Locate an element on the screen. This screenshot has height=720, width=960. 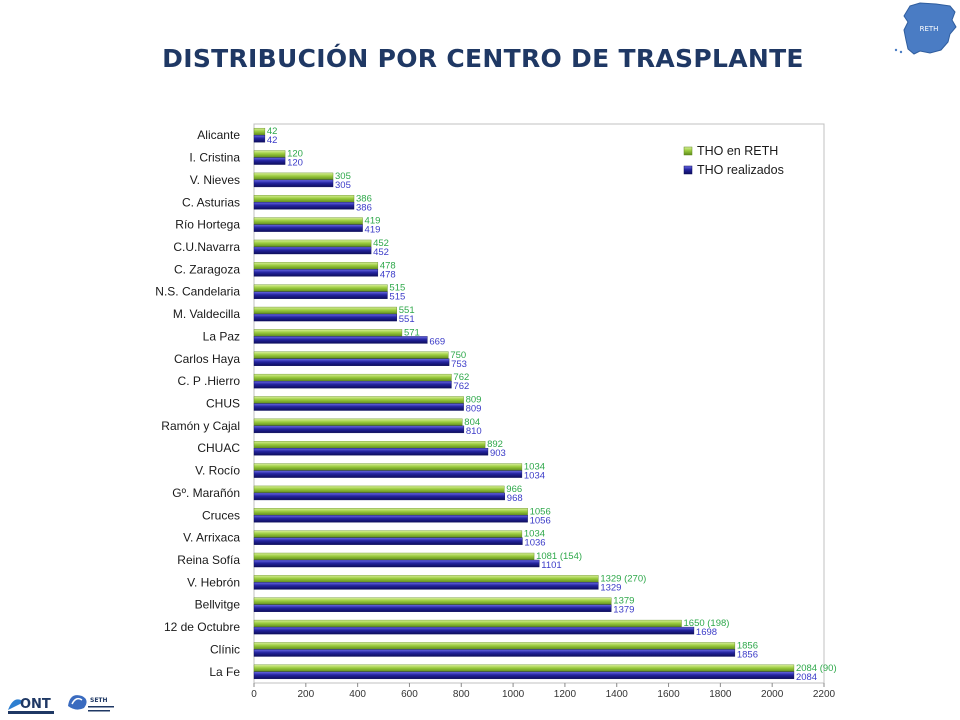
bar-label-reth: 1081 (154) is located at coordinates (559, 556).